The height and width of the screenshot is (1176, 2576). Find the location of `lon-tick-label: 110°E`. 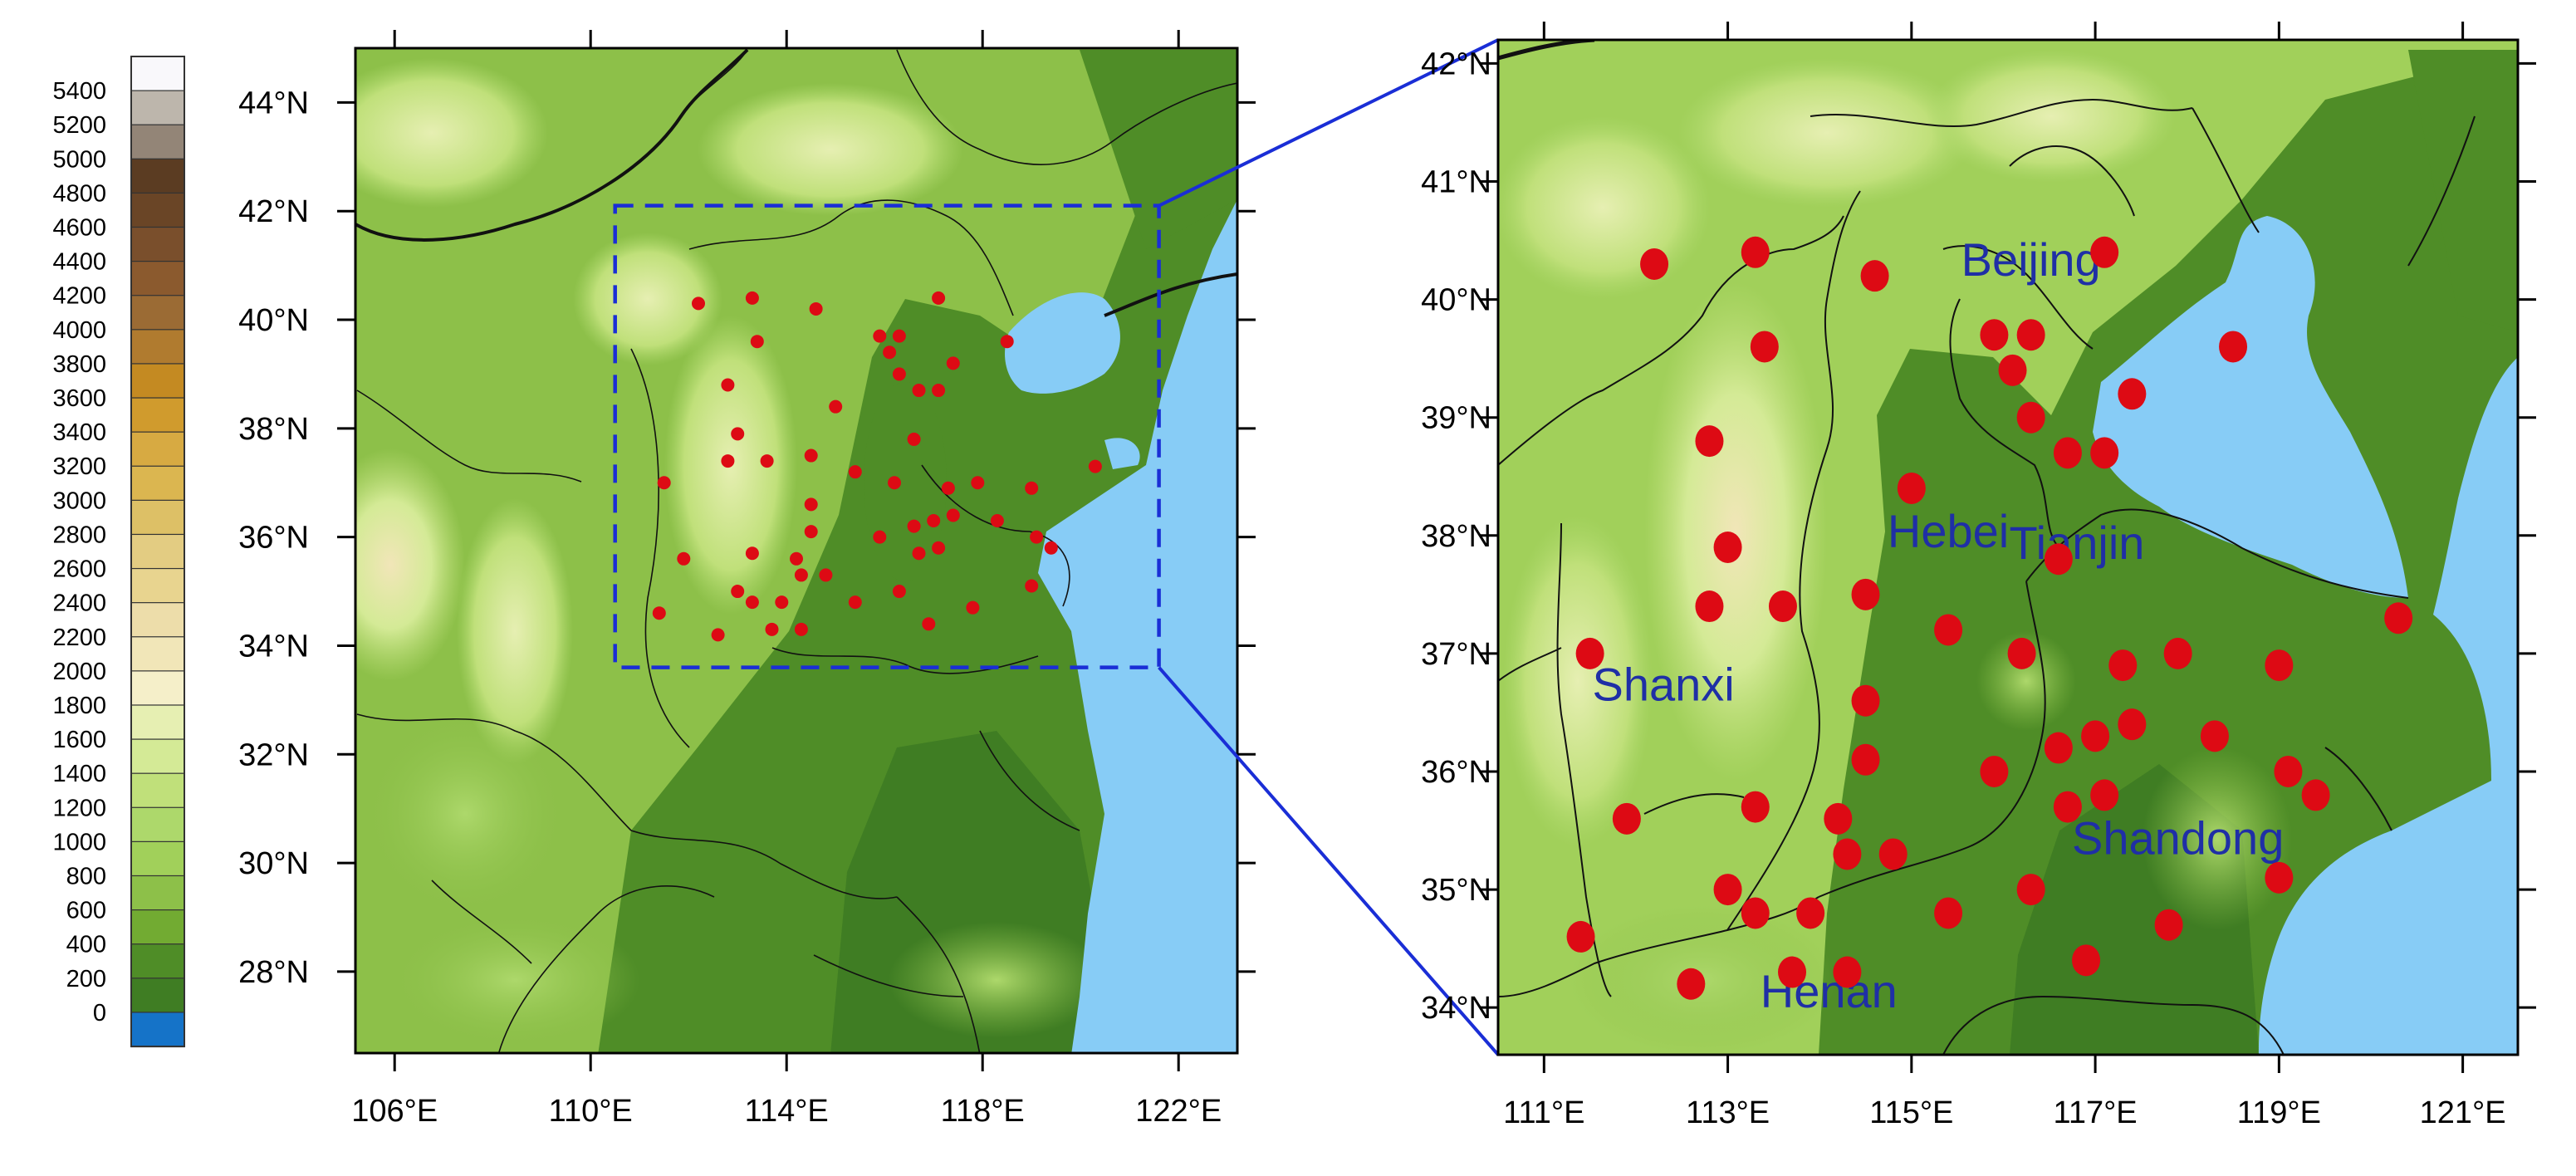

lon-tick-label: 110°E is located at coordinates (591, 1111).